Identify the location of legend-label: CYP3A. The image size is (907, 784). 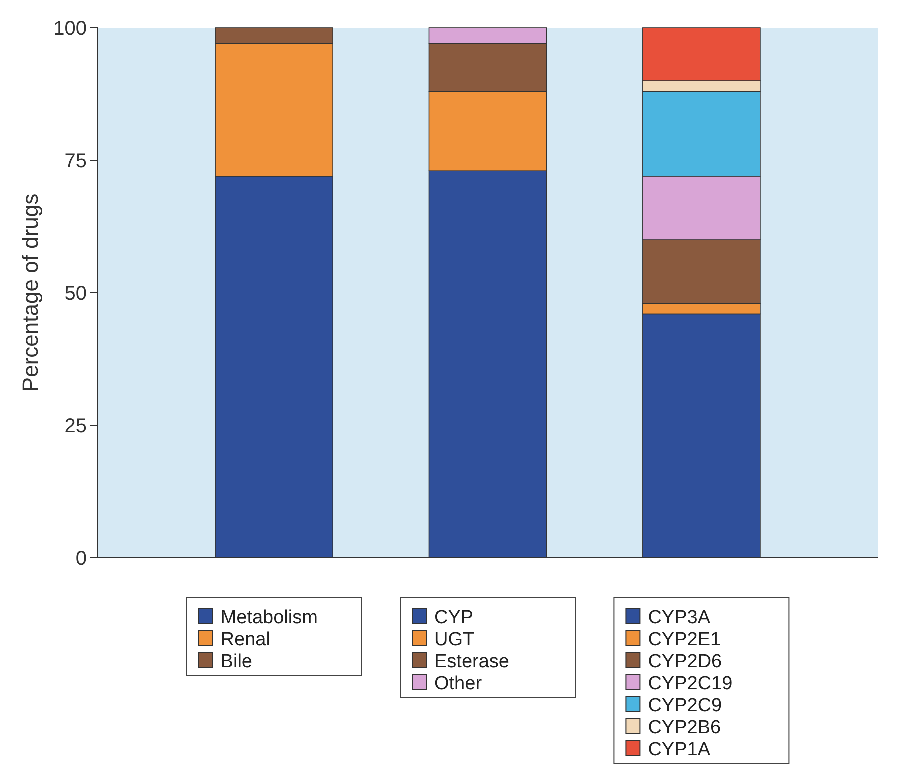
(679, 618).